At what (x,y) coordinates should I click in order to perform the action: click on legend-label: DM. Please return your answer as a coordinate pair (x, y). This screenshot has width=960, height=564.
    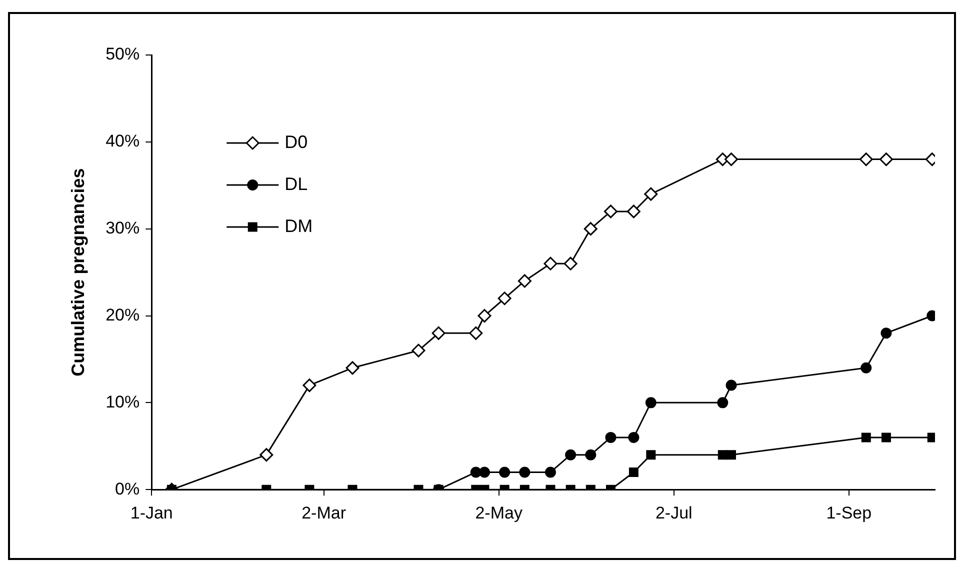
    Looking at the image, I should click on (298, 226).